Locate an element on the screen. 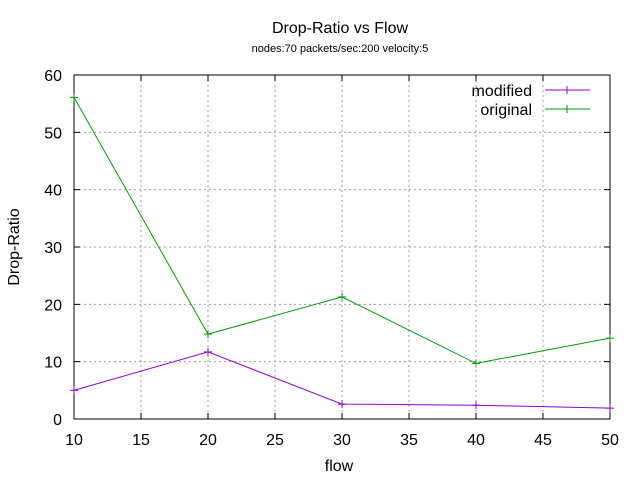 The width and height of the screenshot is (640, 480). x-tick-label: 40 is located at coordinates (476, 440).